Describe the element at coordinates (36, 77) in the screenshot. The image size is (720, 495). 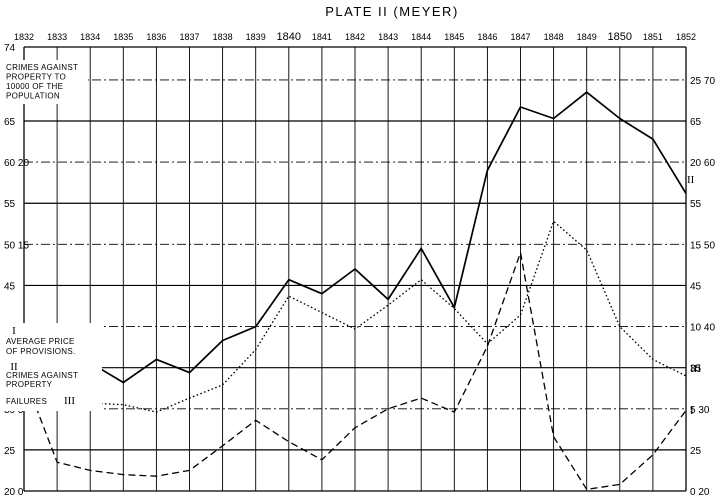
I see `legend-top-text: PROPERTY TO` at that location.